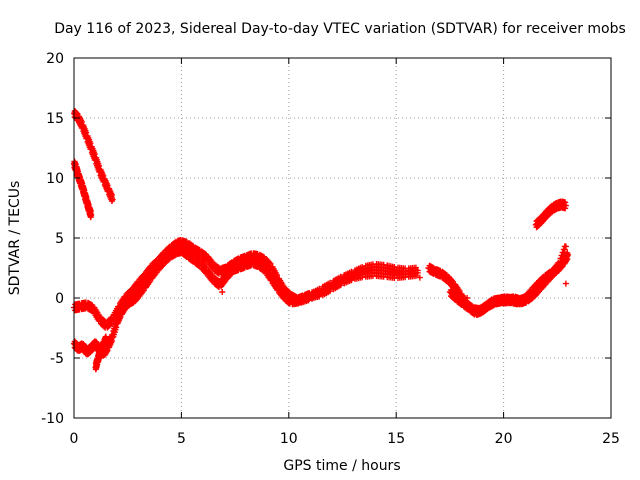 Image resolution: width=640 pixels, height=480 pixels. What do you see at coordinates (507, 280) in the screenshot?
I see `series-track-g-evening-low` at bounding box center [507, 280].